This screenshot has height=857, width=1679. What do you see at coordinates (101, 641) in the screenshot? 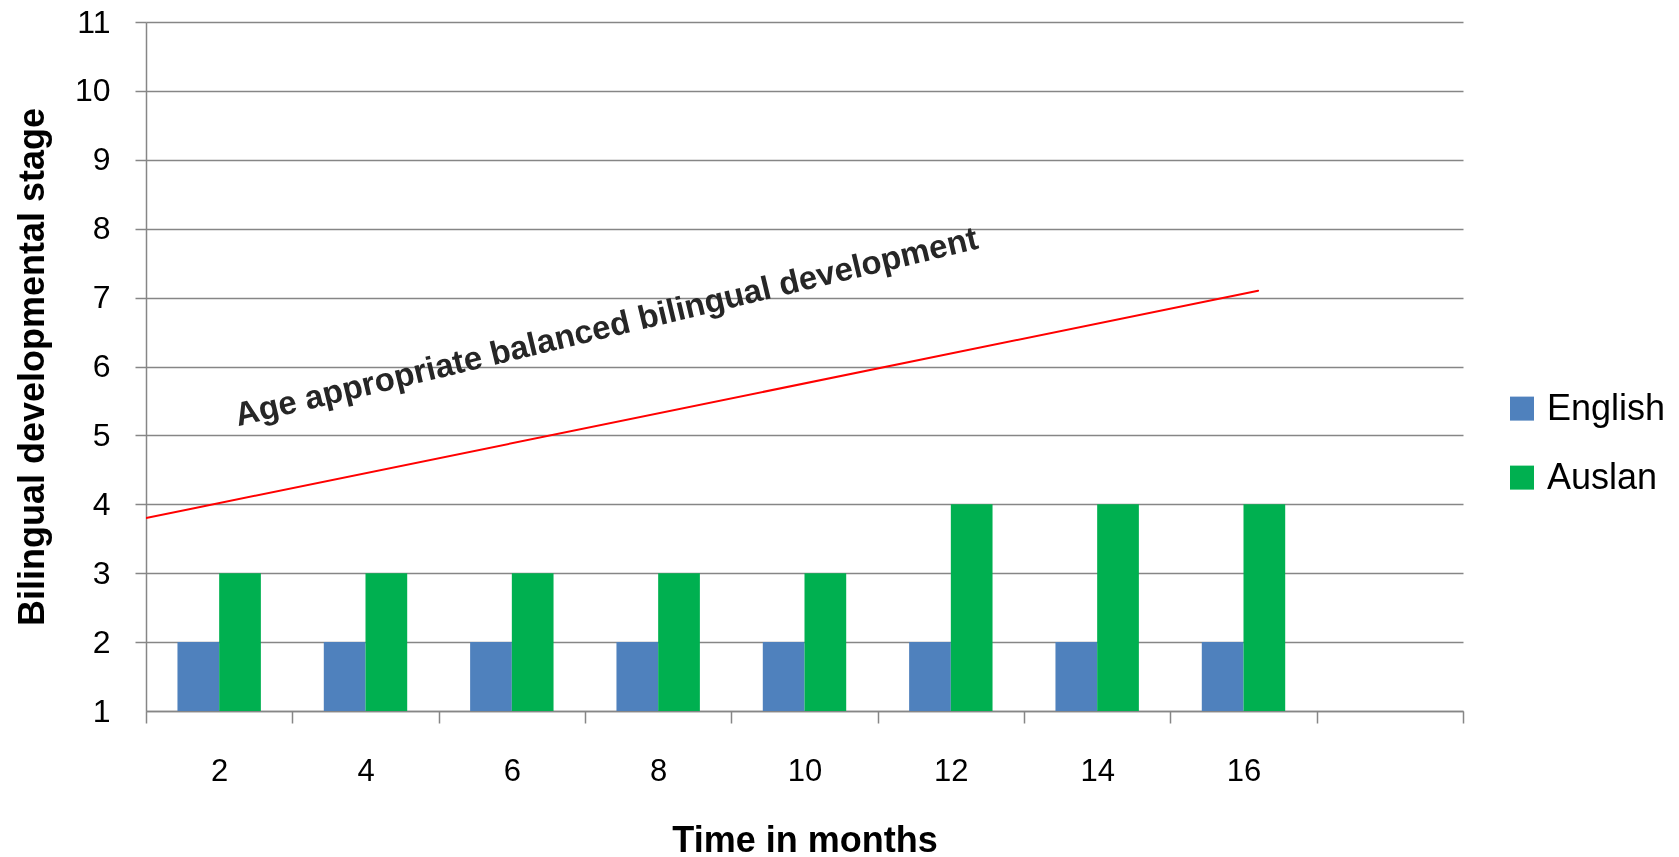
I see `y-tick-label: 2` at bounding box center [101, 641].